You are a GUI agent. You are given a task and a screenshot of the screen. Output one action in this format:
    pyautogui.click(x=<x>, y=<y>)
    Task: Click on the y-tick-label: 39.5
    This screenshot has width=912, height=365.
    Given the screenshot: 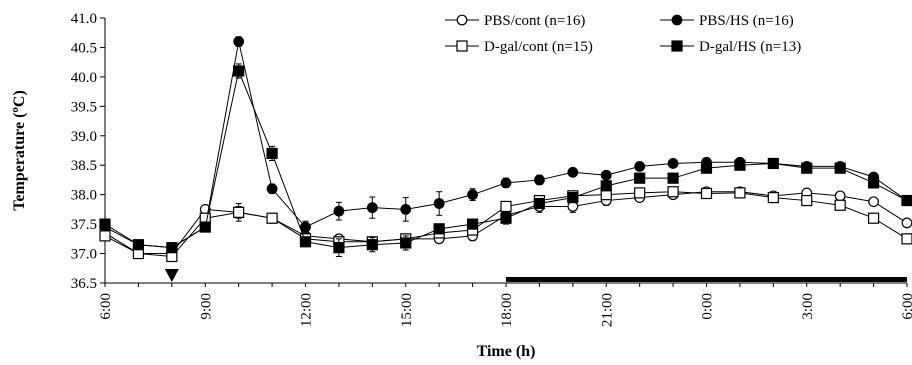 What is the action you would take?
    pyautogui.click(x=84, y=107)
    